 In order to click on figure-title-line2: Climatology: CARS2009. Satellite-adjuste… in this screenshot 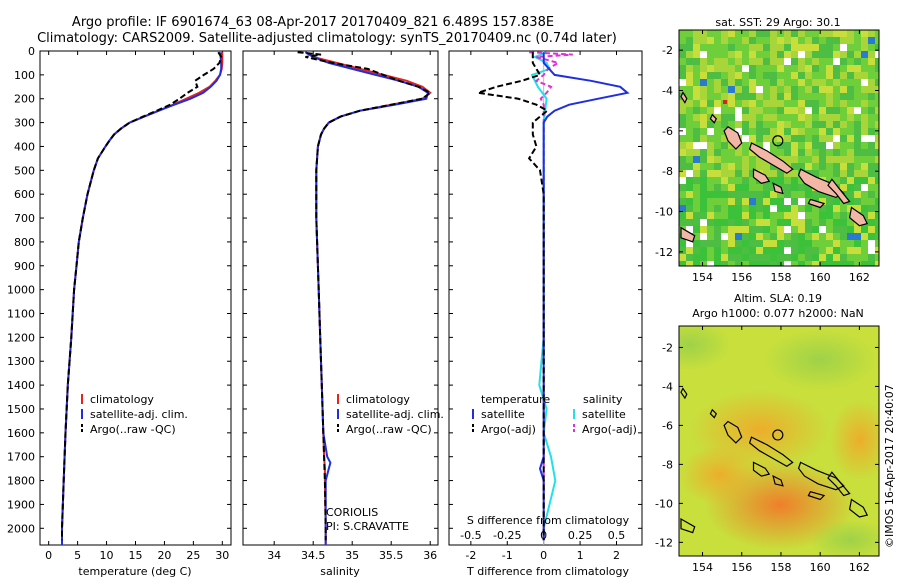, I will do `click(327, 38)`.